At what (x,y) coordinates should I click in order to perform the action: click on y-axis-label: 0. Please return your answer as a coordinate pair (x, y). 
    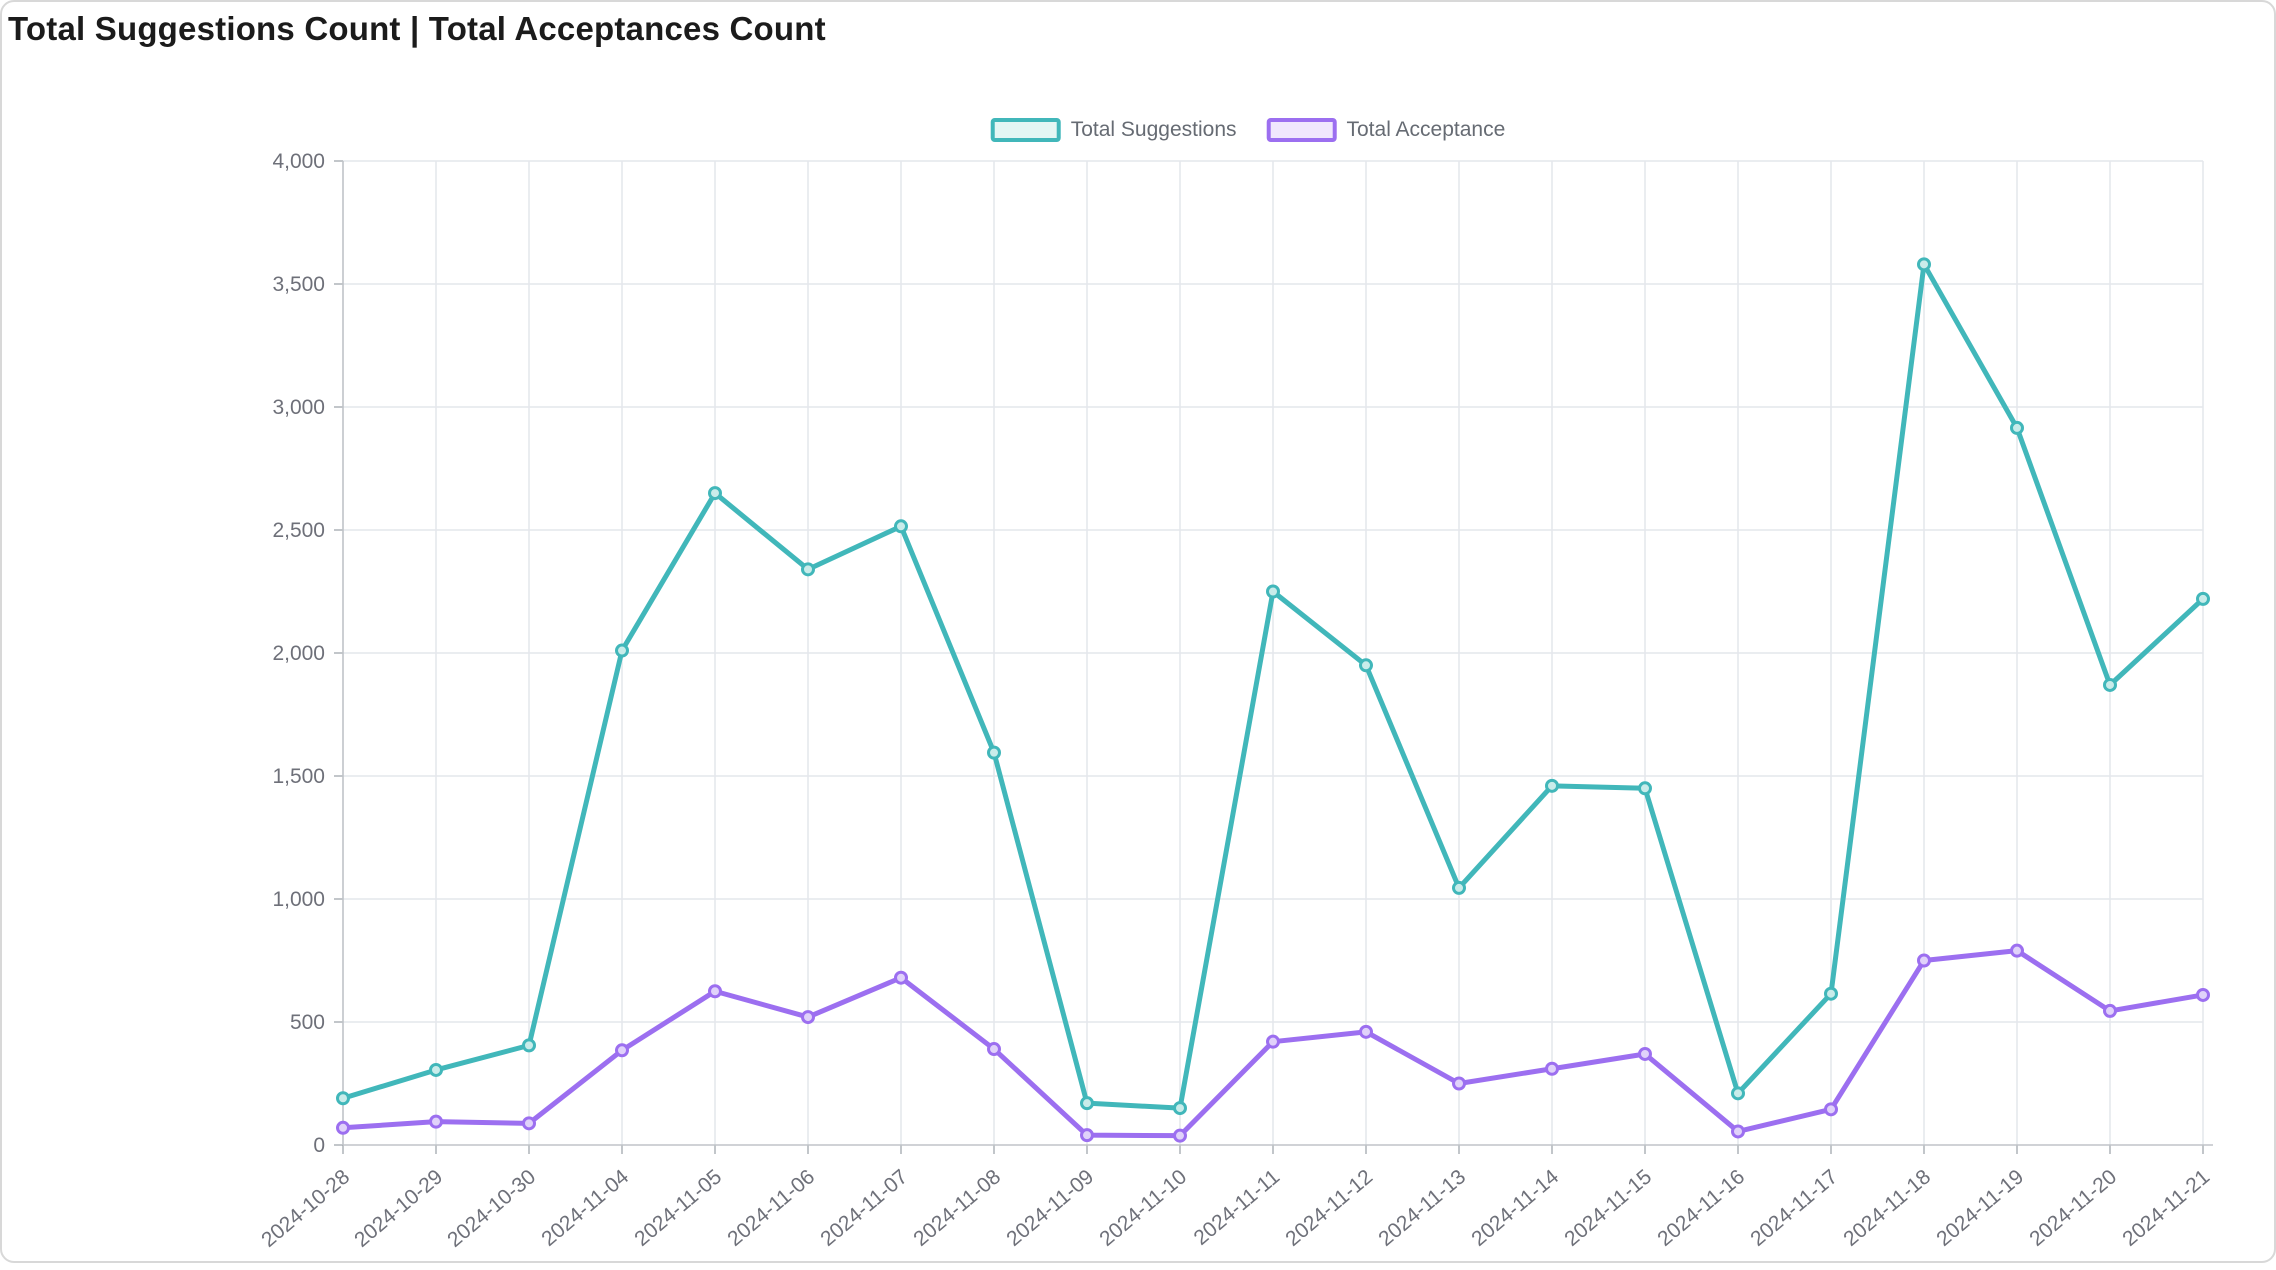
    Looking at the image, I should click on (319, 1145).